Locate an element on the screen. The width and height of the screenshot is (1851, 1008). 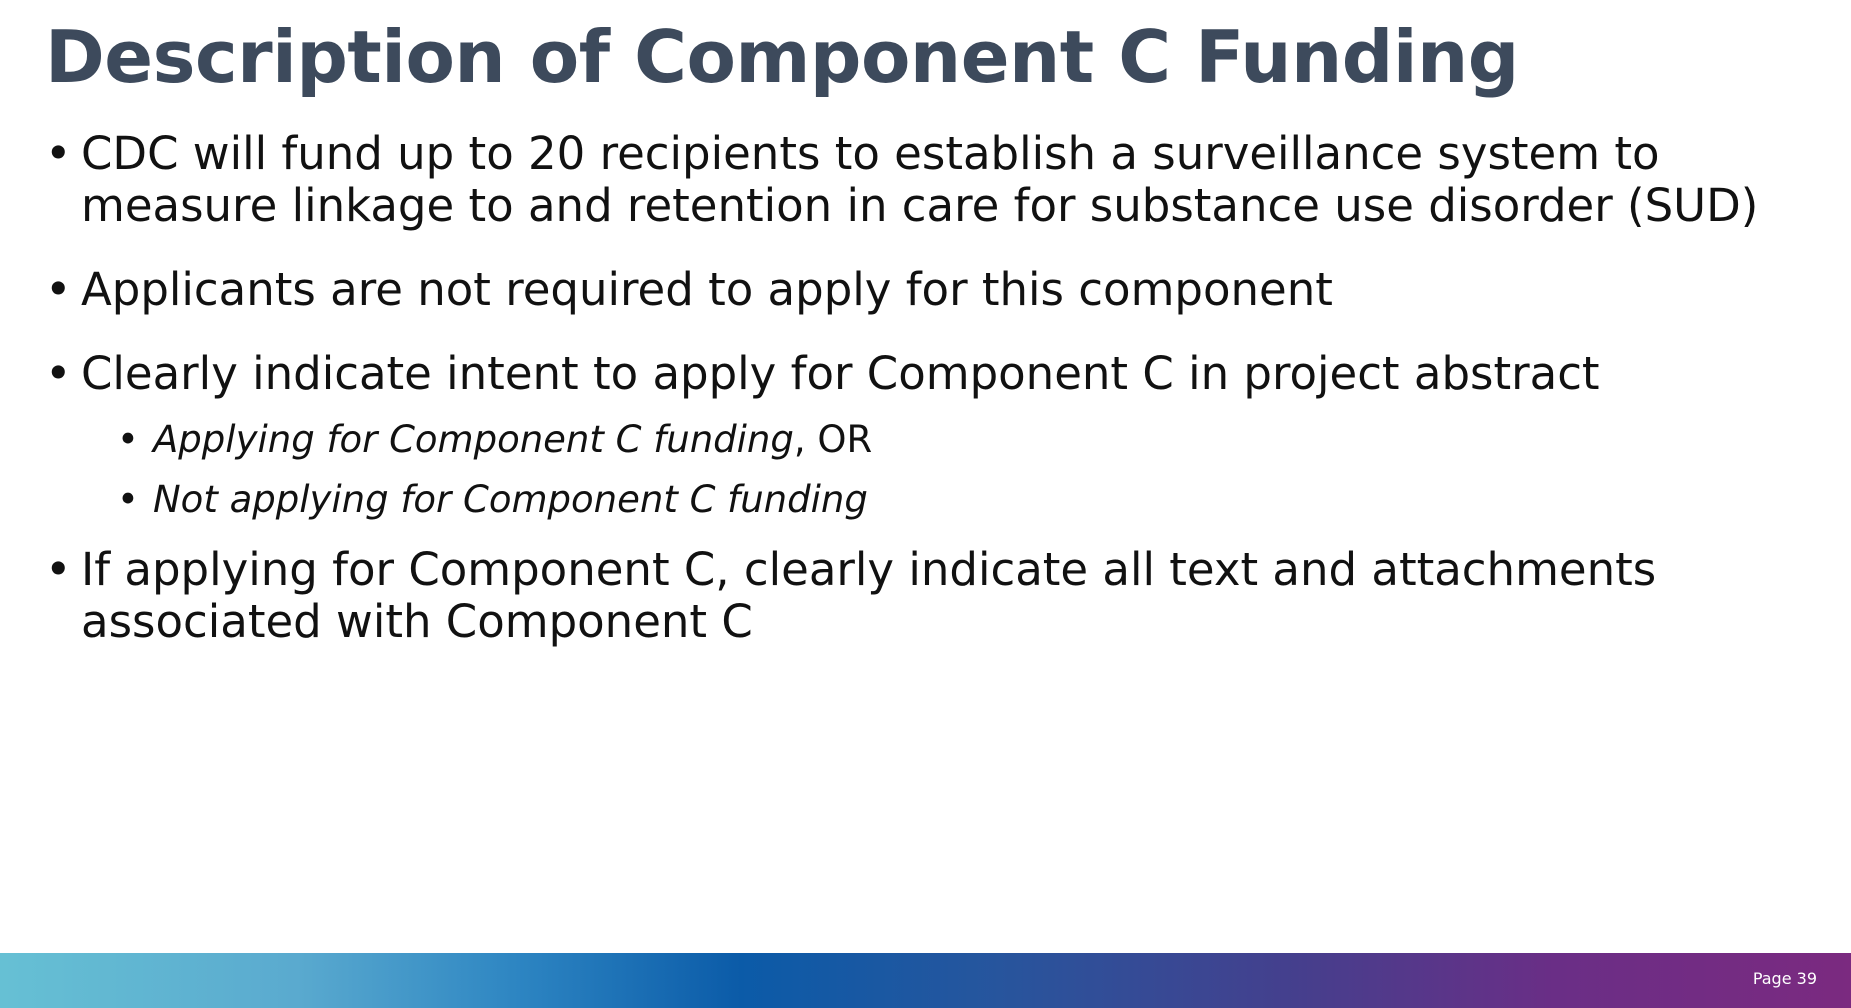
sub-bullet-italic-text: Applying for Component C funding is located at coordinates (473, 439).